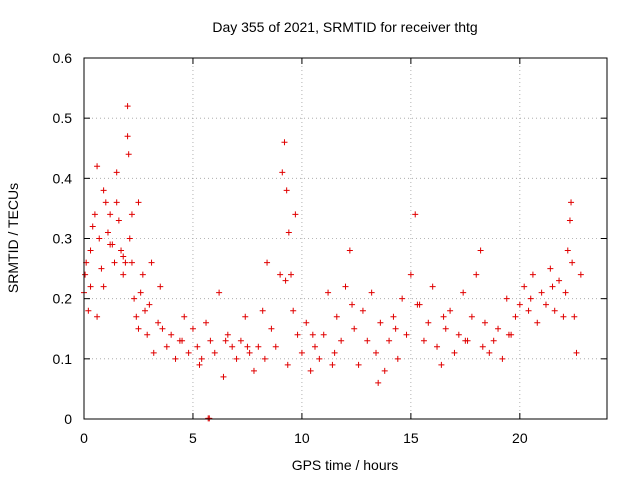 The image size is (640, 480). Describe the element at coordinates (63, 178) in the screenshot. I see `y-tick-label: 0.4` at that location.